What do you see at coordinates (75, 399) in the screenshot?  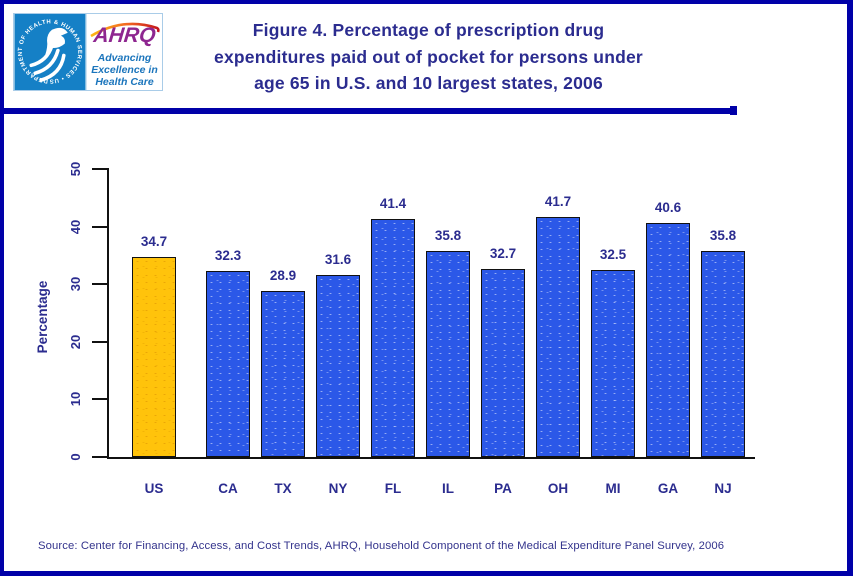 I see `y-tick-label: 10` at bounding box center [75, 399].